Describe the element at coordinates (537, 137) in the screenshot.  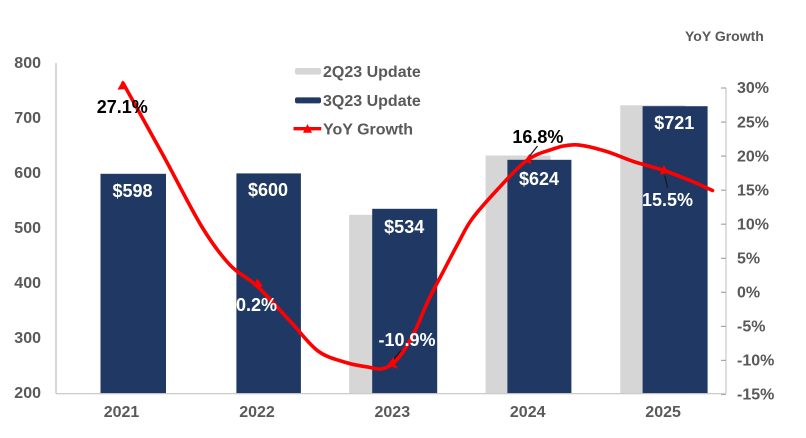
I see `svg-text: 16.8%` at that location.